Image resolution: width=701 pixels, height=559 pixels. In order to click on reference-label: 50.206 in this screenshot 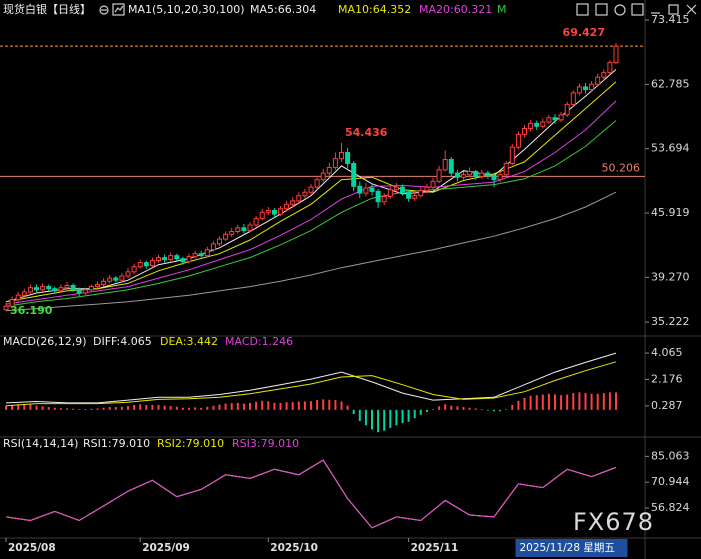, I will do `click(621, 167)`.